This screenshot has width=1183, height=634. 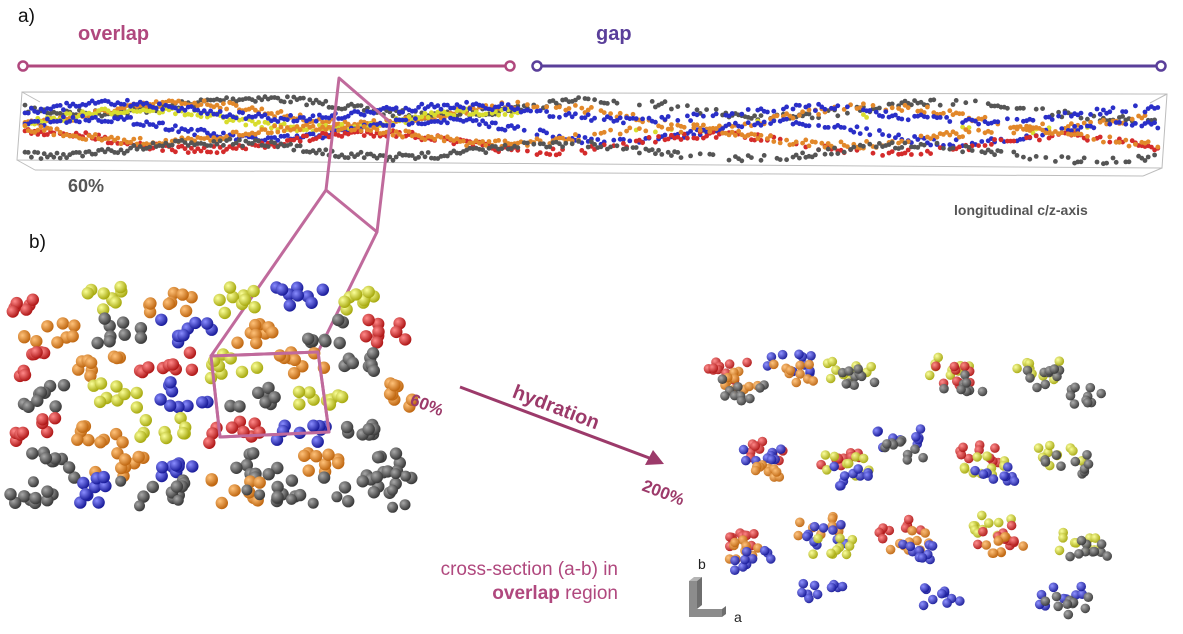 What do you see at coordinates (266, 66) in the screenshot?
I see `overlap-region-bar` at bounding box center [266, 66].